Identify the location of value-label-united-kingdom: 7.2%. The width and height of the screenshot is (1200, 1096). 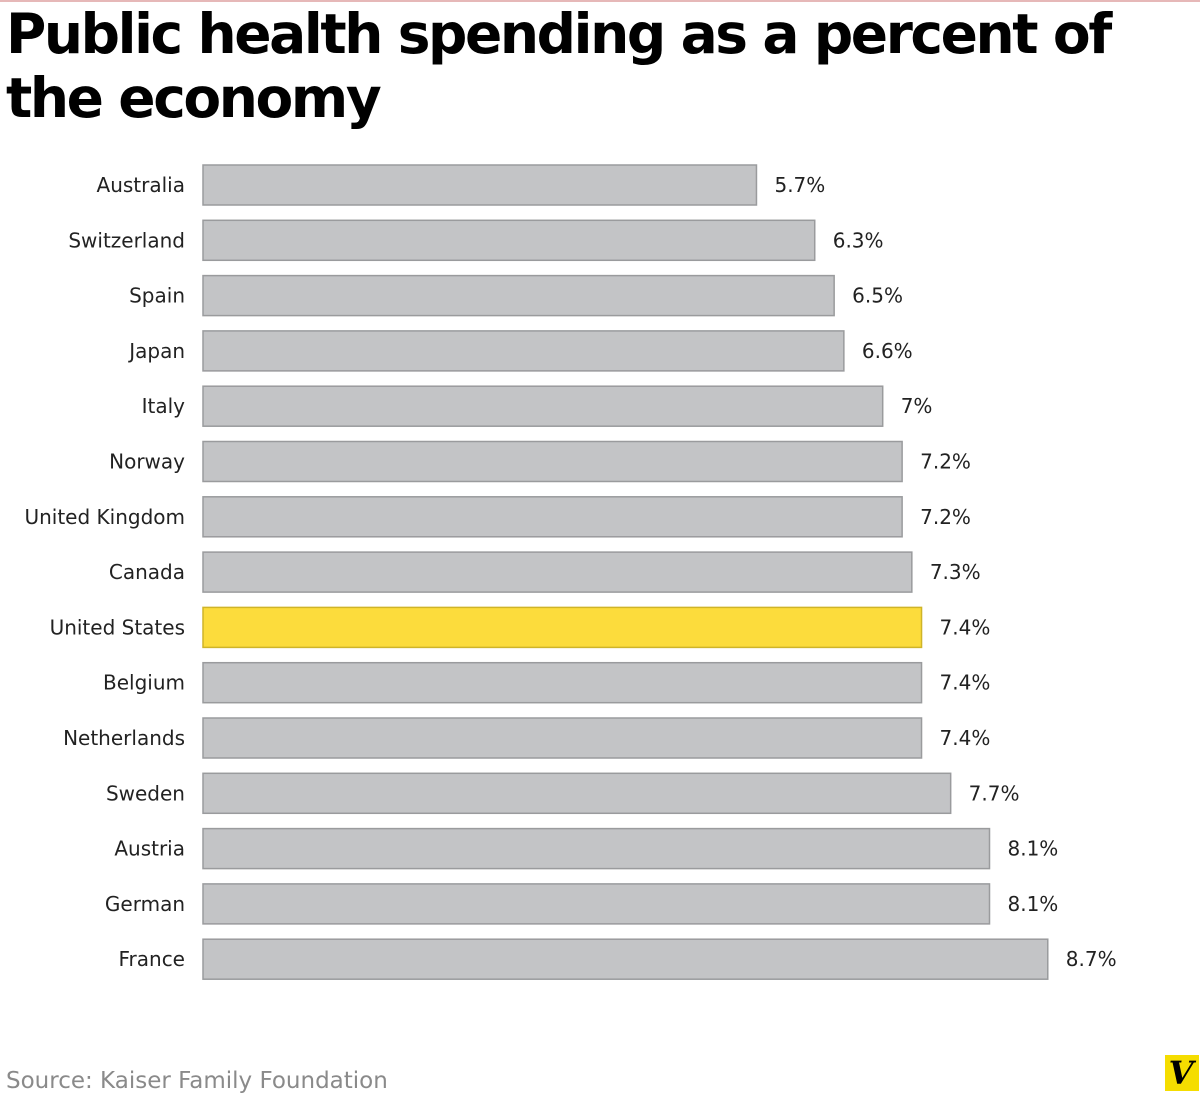
(945, 517).